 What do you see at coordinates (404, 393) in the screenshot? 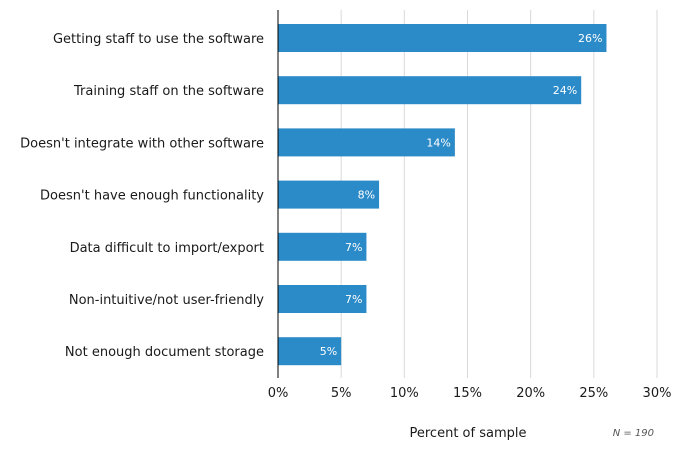
I see `x-tick-label-2: 10%` at bounding box center [404, 393].